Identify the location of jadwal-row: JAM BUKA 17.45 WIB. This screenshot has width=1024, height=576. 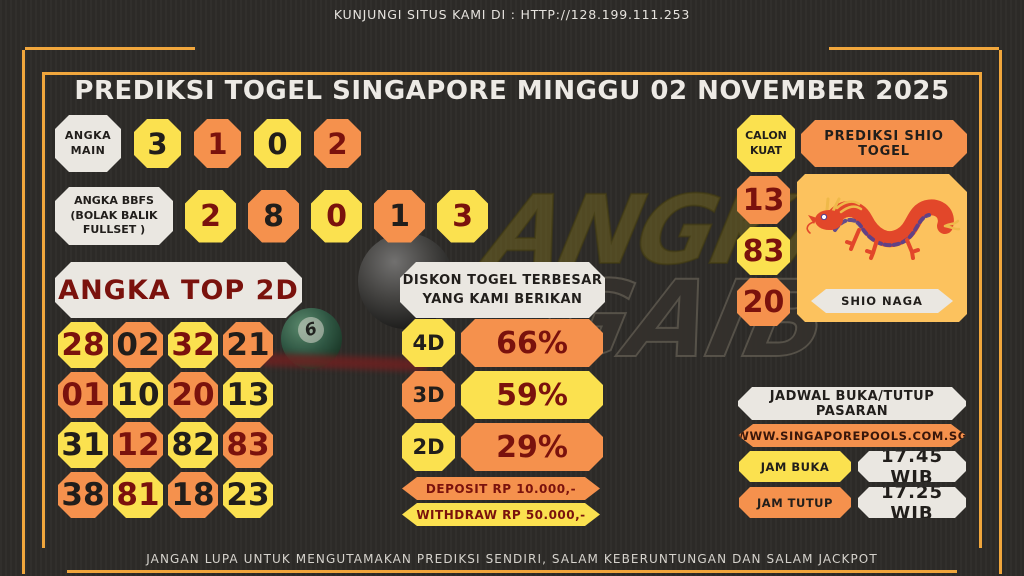
(852, 466).